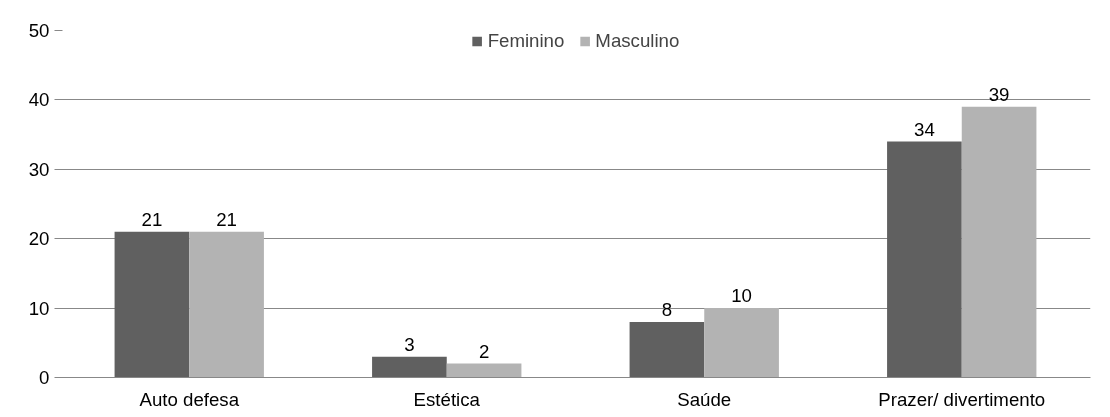 The height and width of the screenshot is (417, 1110). Describe the element at coordinates (39, 30) in the screenshot. I see `y-tick-label: 50` at that location.